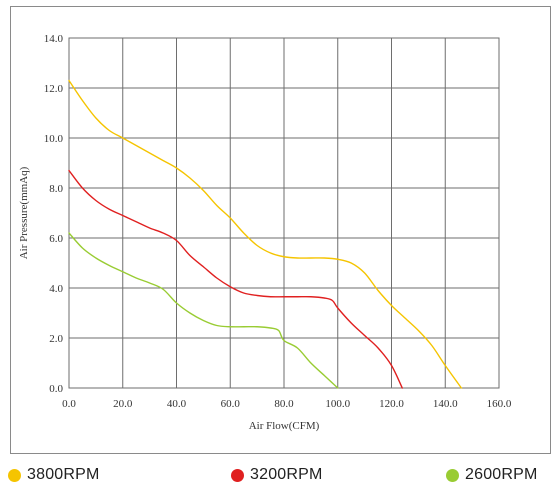 This screenshot has width=553, height=500. Describe the element at coordinates (56, 289) in the screenshot. I see `y-tick-label: 4.0` at that location.